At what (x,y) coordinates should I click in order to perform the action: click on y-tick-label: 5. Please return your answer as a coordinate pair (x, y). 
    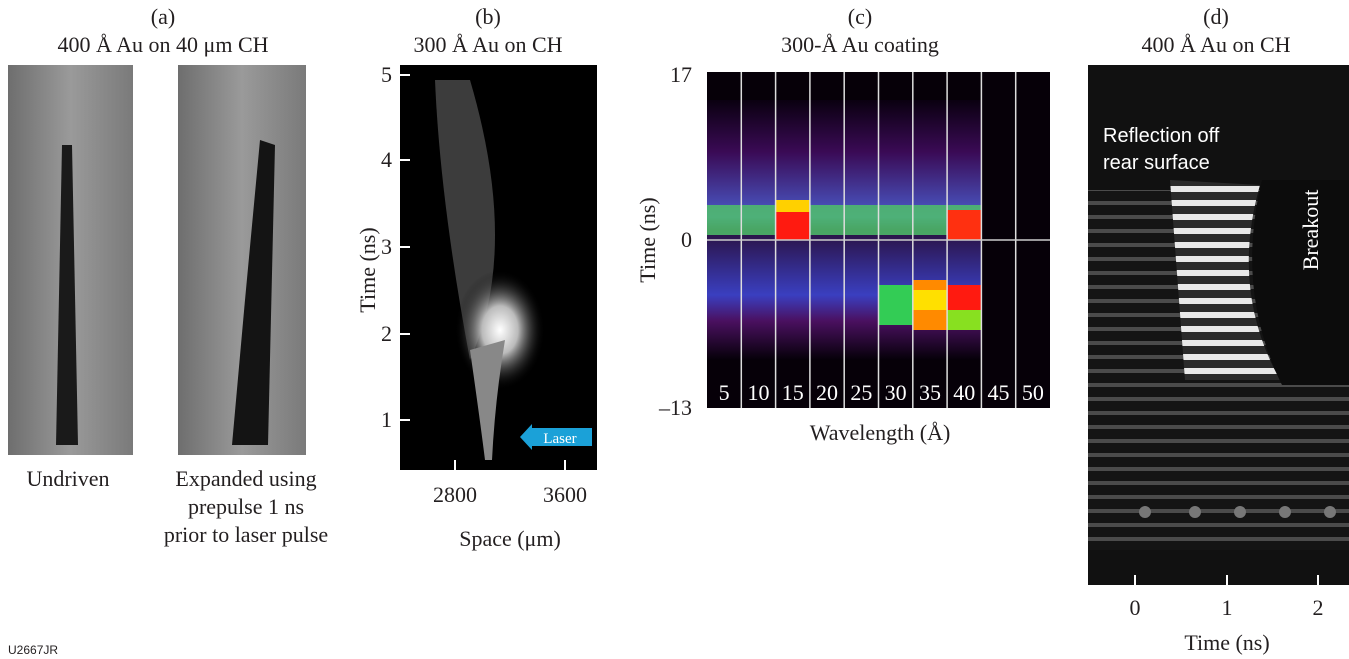
    Looking at the image, I should click on (386, 74).